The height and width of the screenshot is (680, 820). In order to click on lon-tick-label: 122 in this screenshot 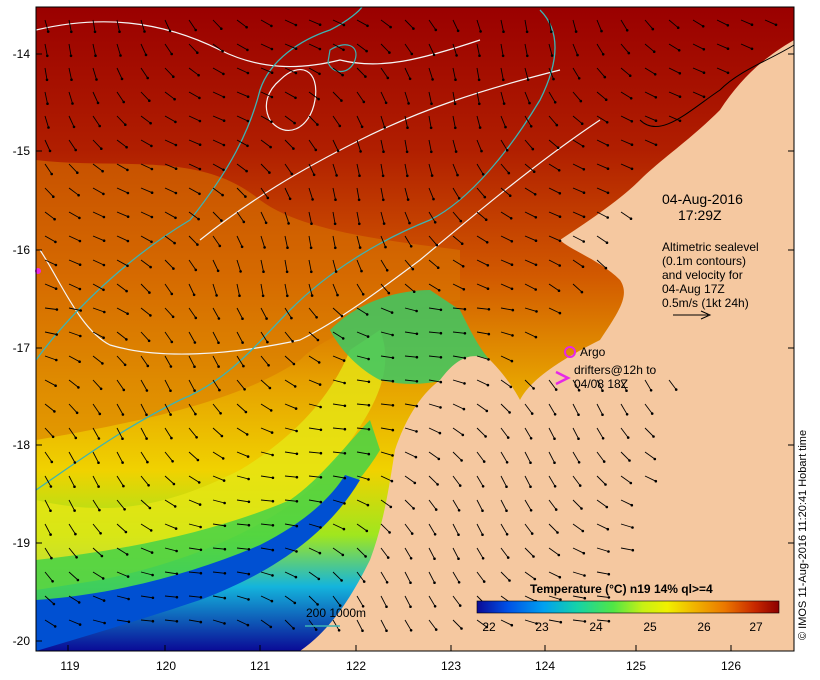, I will do `click(356, 666)`.